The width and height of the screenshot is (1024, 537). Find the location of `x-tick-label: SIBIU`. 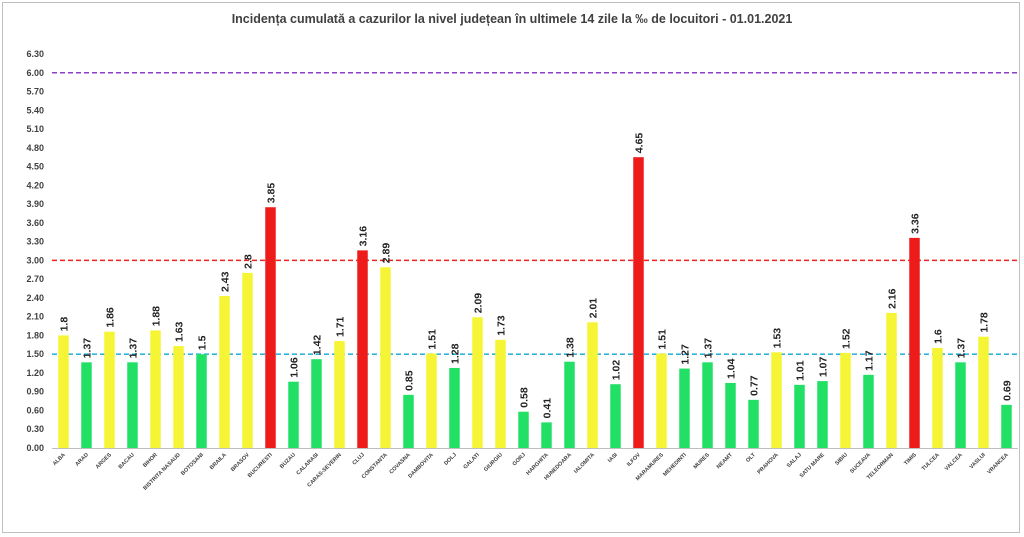

x-tick-label: SIBIU is located at coordinates (841, 459).